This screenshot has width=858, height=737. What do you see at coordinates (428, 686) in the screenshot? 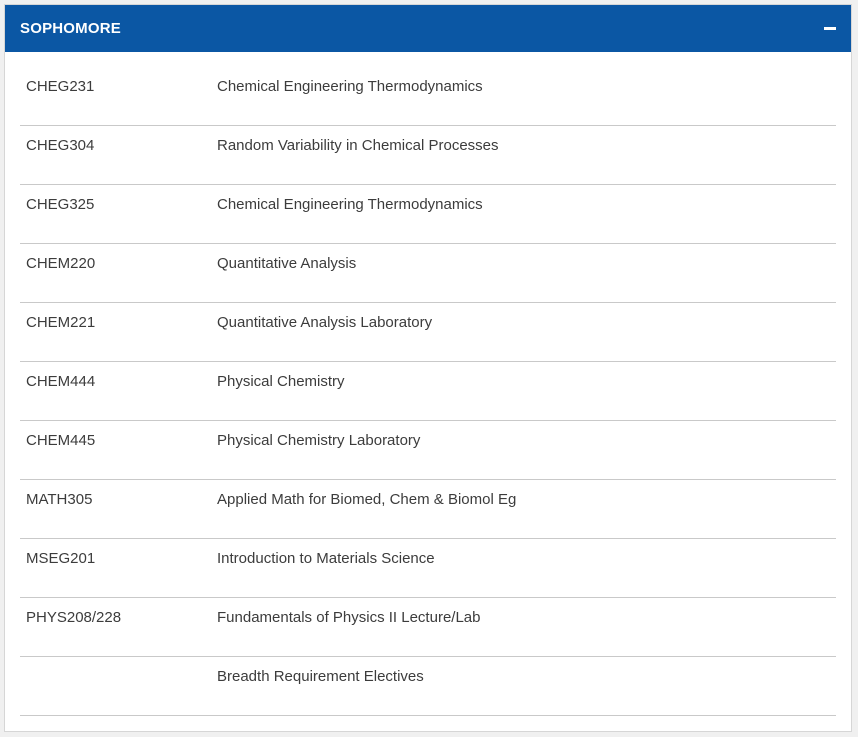
I see `course-row: Breadth Requirement Electives` at bounding box center [428, 686].